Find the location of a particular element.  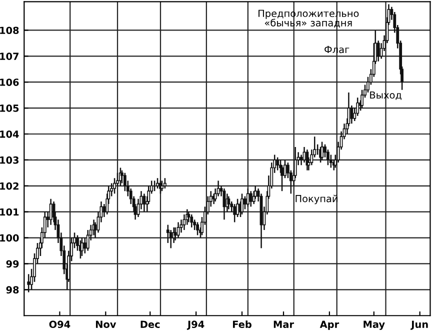

y-tick-label: 100 is located at coordinates (9, 238).